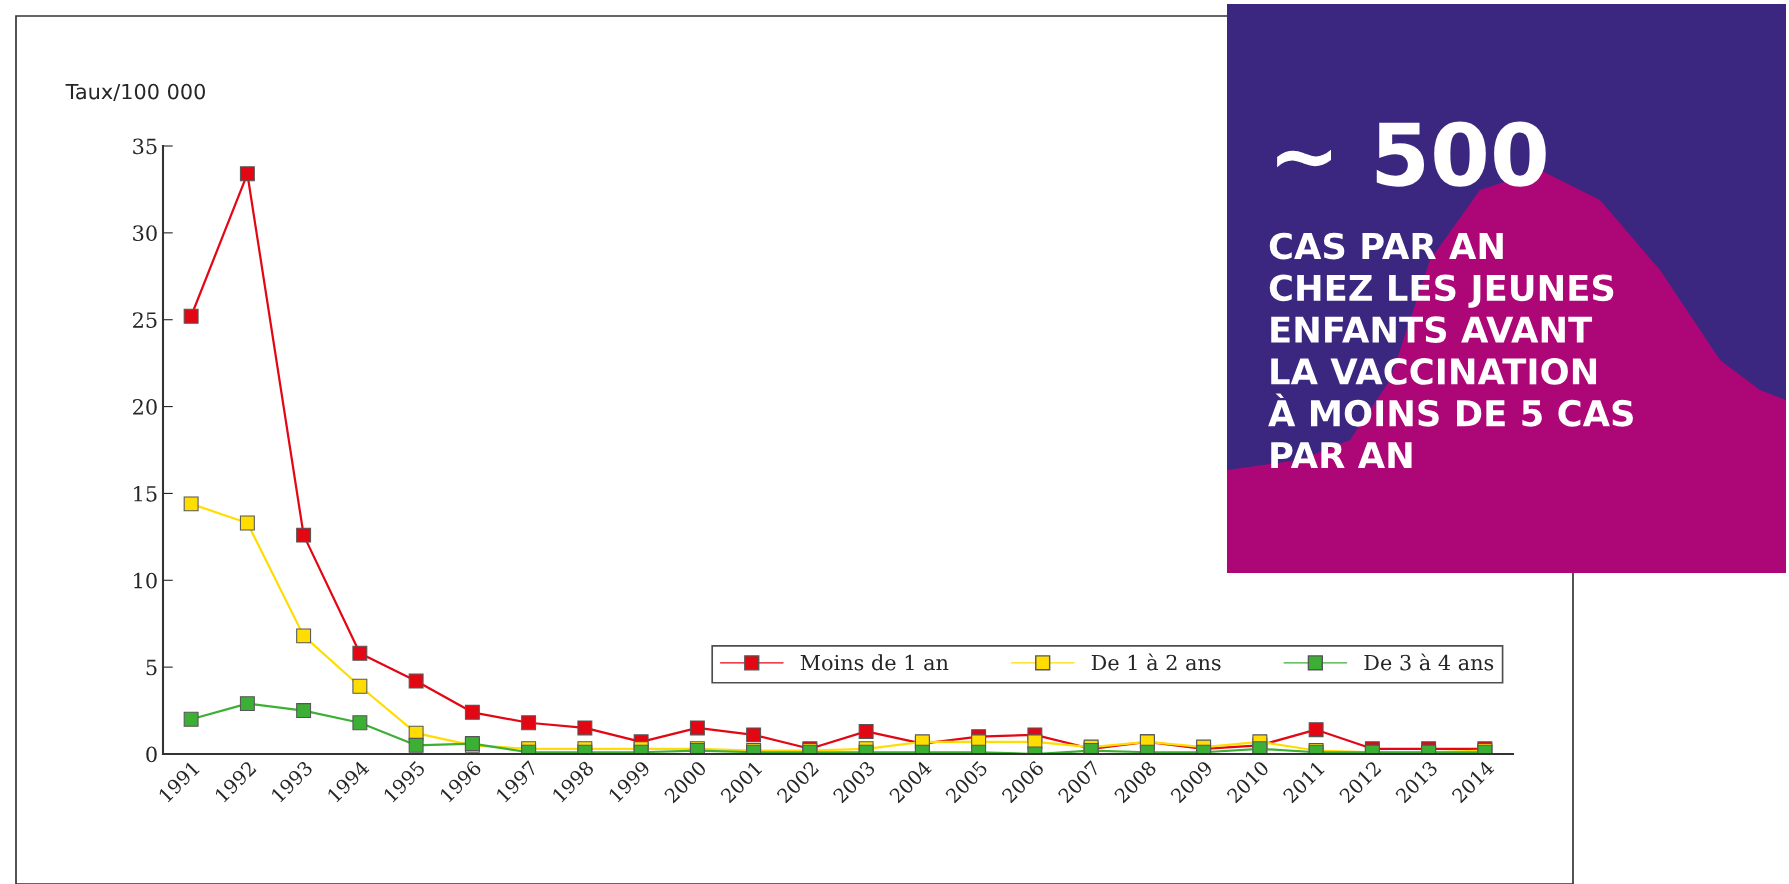 This screenshot has height=884, width=1789. I want to click on y-tick-label: 25, so click(145, 320).